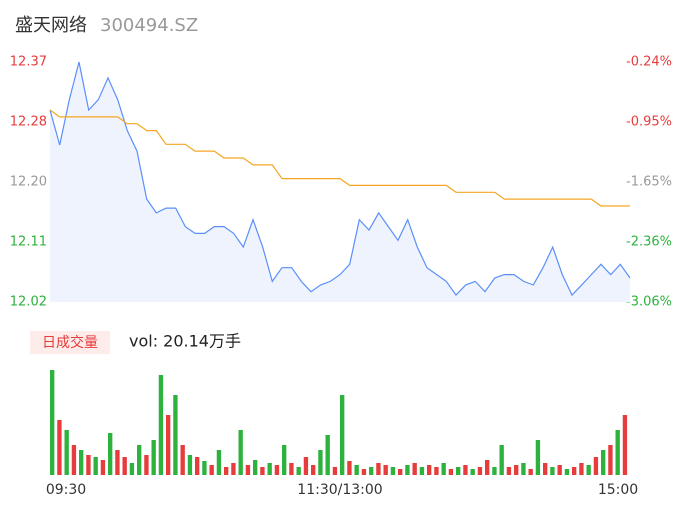  I want to click on volume-text: vol: 20.14万手, so click(185, 341).